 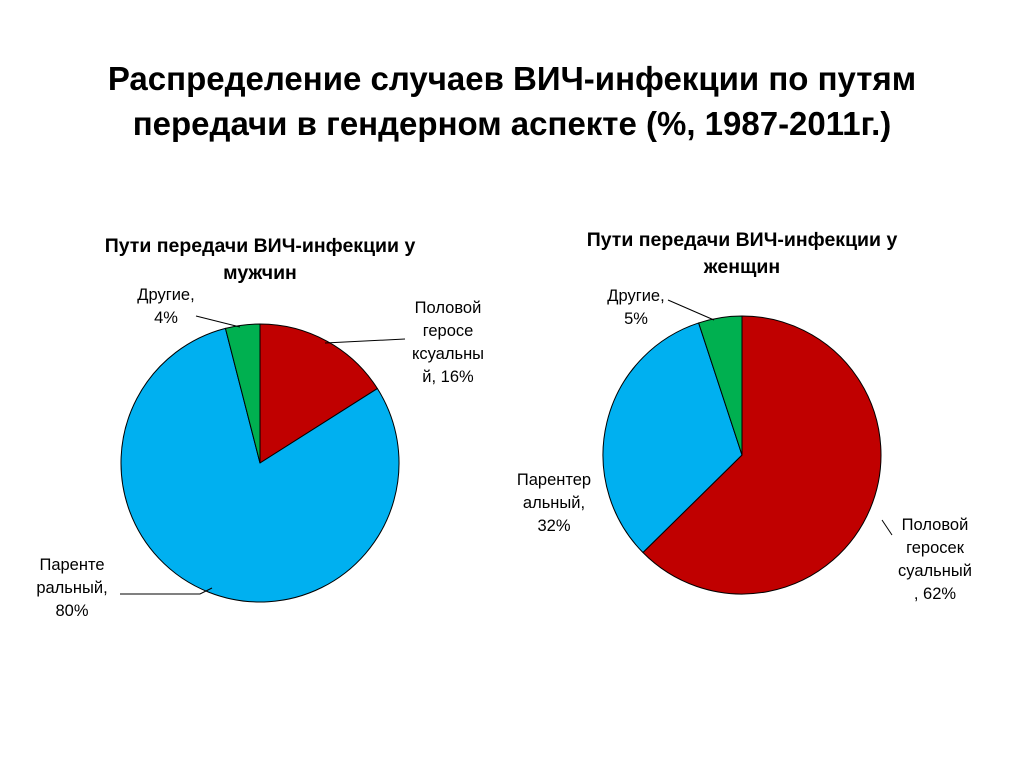 I want to click on label-women-heterosexual: Половой геросек суальный , 62%, so click(x=935, y=560).